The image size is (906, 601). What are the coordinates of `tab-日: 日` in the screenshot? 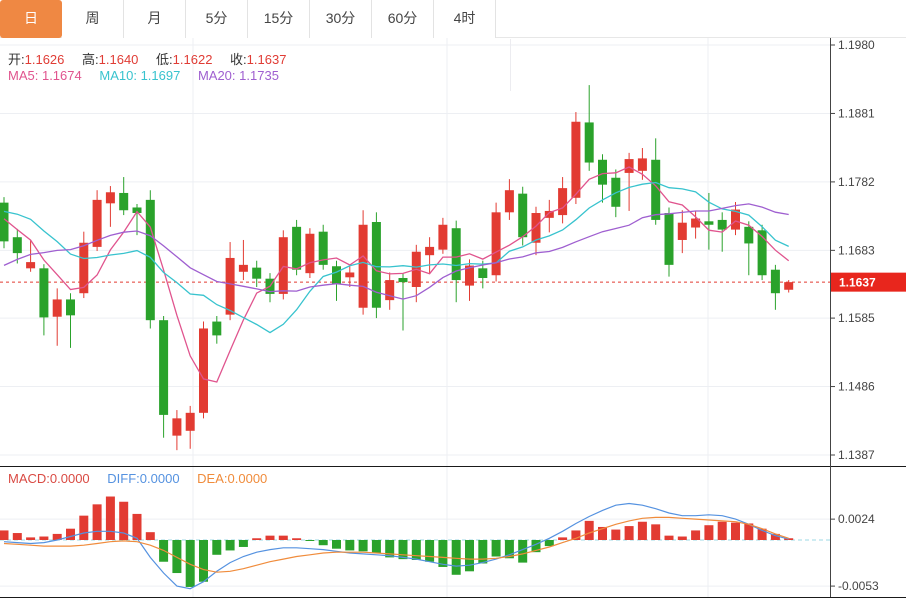 It's located at (31, 19).